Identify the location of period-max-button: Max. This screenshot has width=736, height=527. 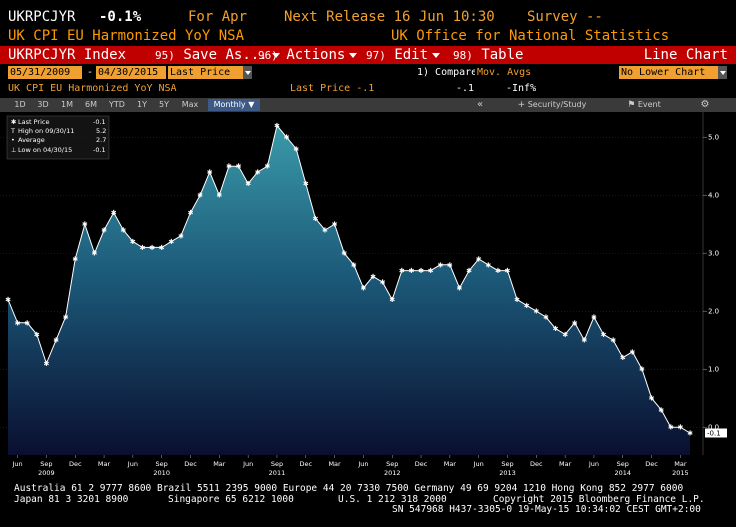
(190, 104).